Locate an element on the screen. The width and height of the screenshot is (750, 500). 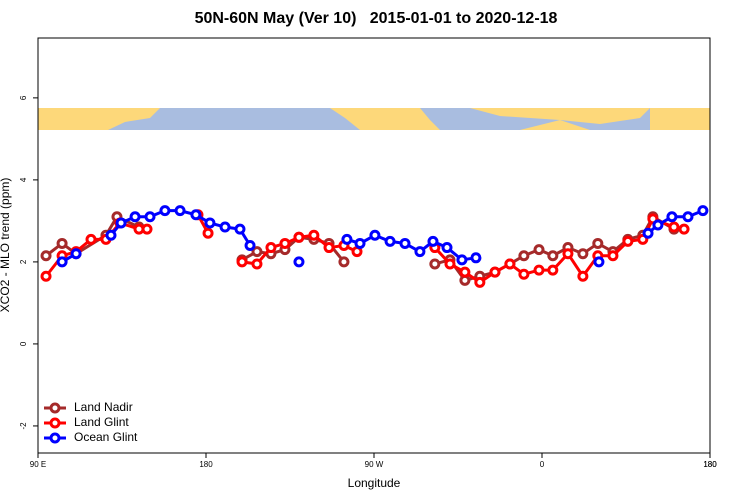
x-tick-label: 90 E is located at coordinates (38, 464).